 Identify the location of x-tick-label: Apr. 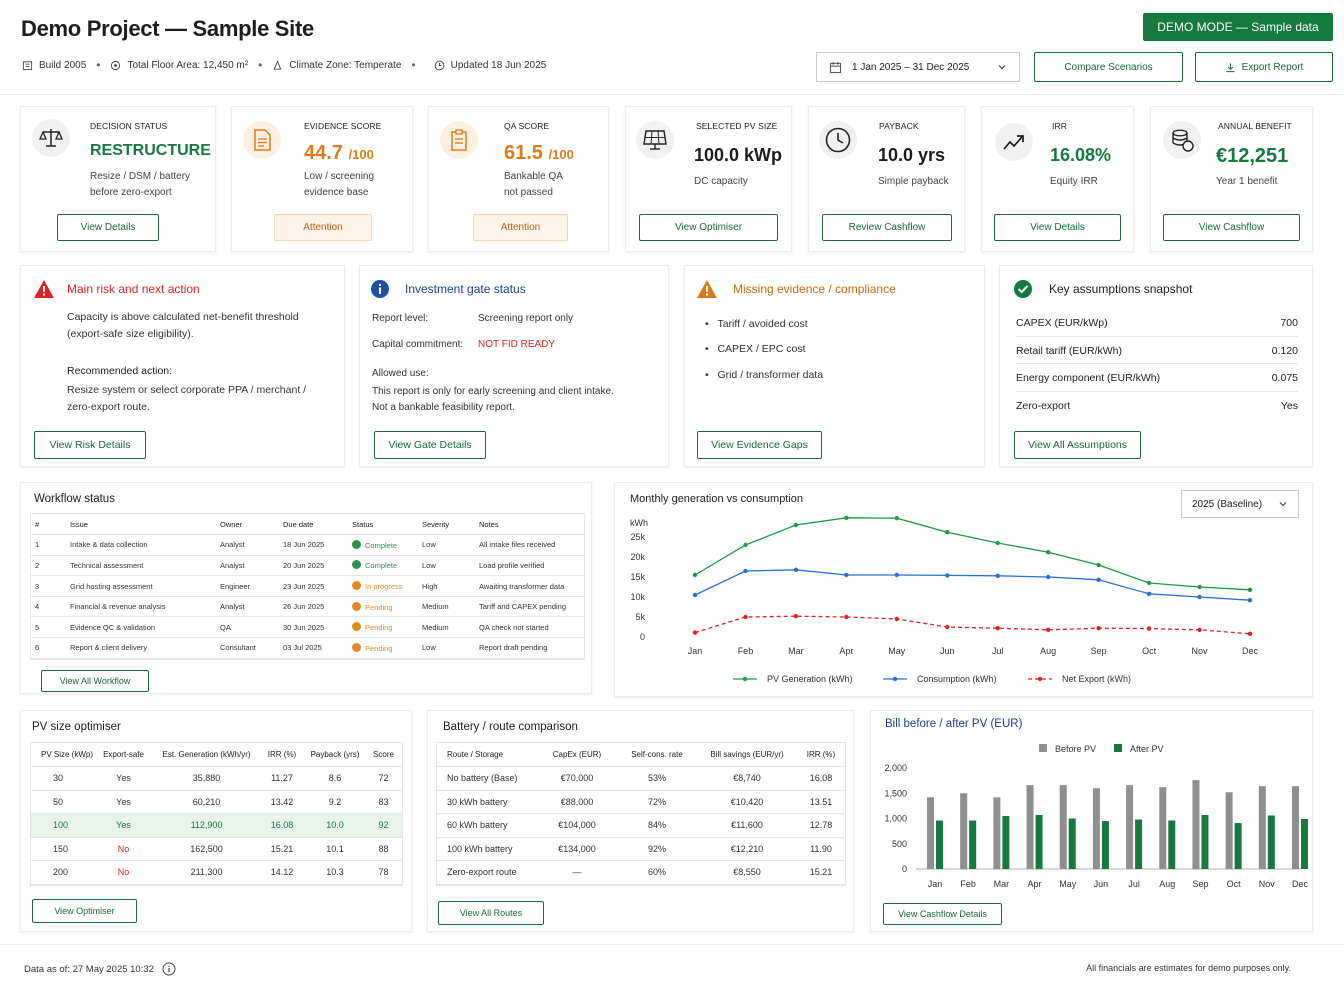
(846, 651).